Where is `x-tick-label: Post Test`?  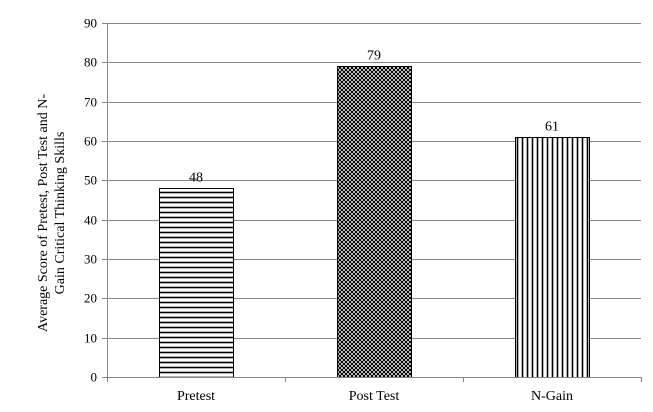 x-tick-label: Post Test is located at coordinates (374, 396).